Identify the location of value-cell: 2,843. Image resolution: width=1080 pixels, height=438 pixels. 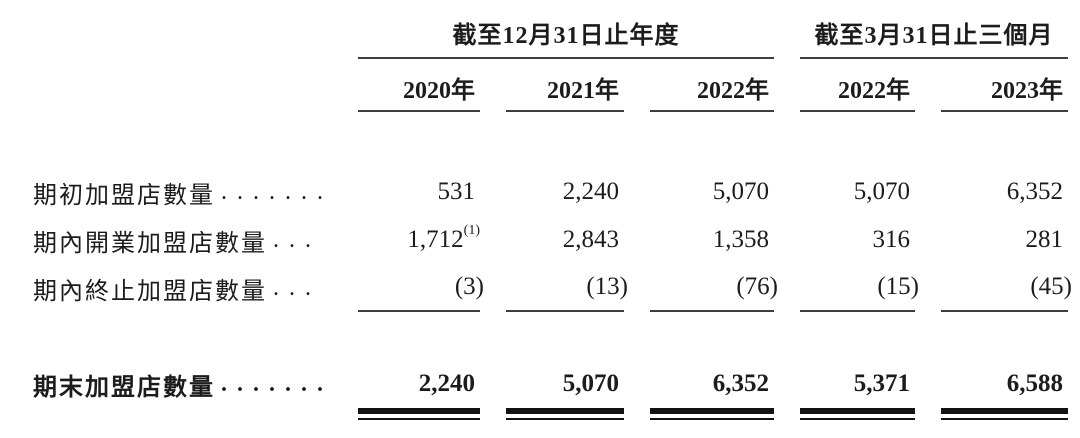
(590, 239).